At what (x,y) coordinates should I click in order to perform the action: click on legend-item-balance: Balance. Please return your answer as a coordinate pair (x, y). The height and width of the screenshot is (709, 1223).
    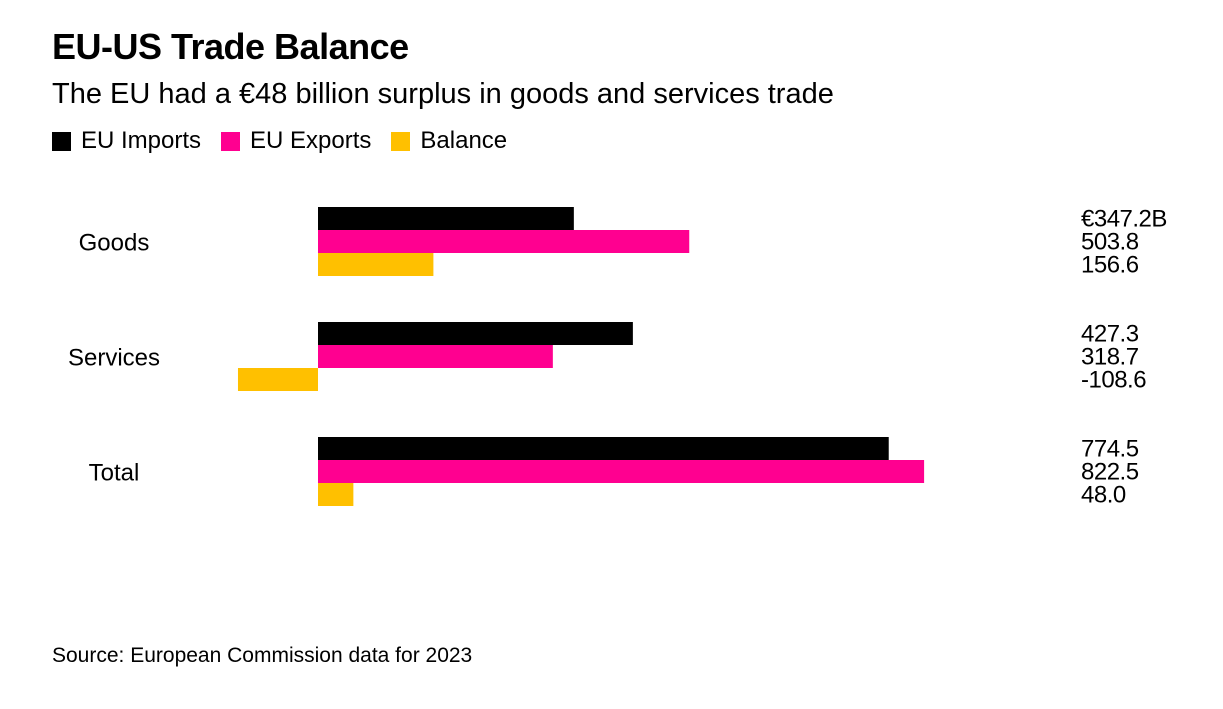
    Looking at the image, I should click on (449, 141).